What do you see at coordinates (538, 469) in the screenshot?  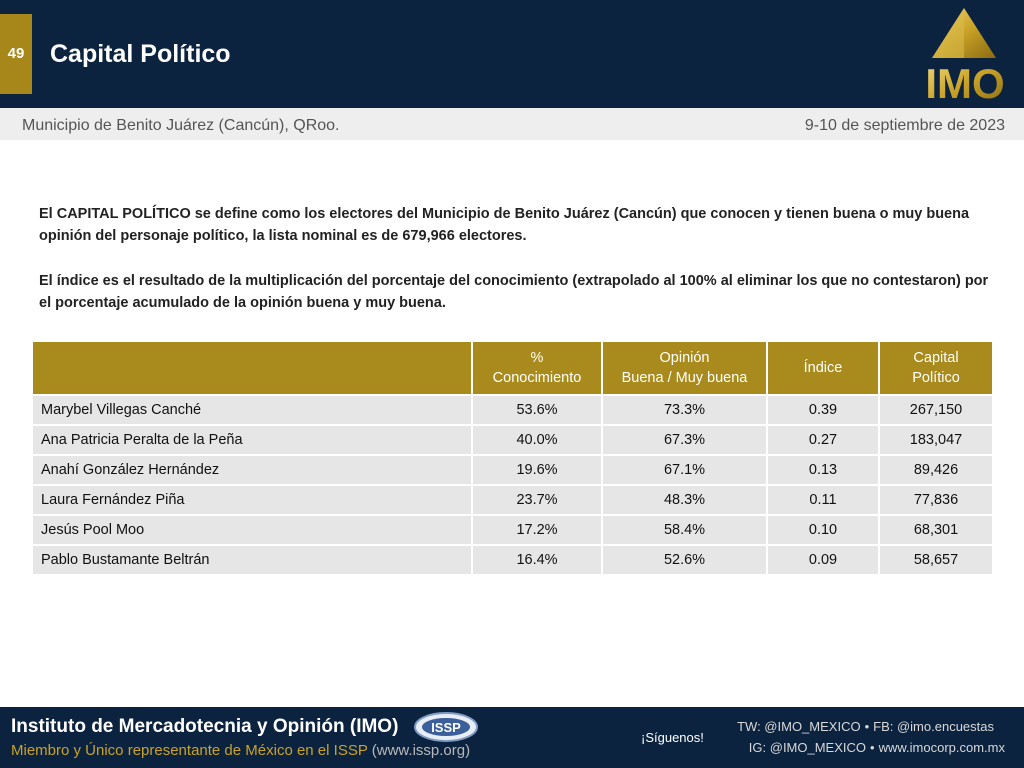 I see `conocimiento-value: 19.6%` at bounding box center [538, 469].